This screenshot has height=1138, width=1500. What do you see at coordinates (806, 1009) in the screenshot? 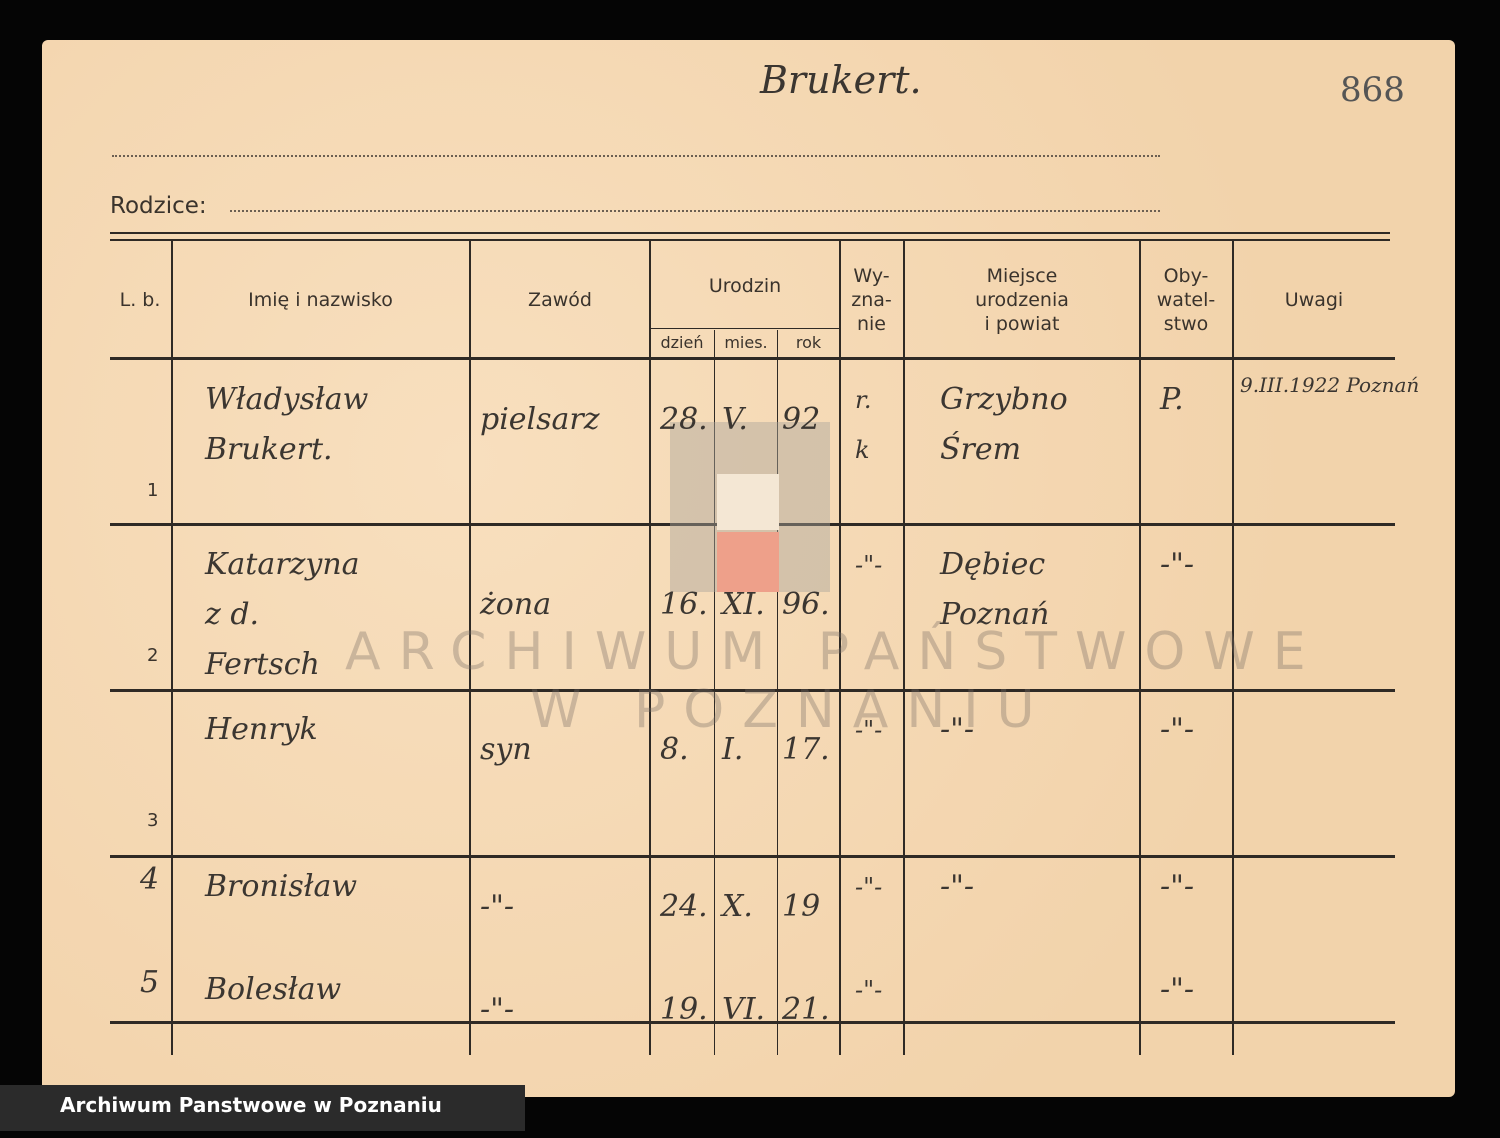
I see `cell-year: 21.` at bounding box center [806, 1009].